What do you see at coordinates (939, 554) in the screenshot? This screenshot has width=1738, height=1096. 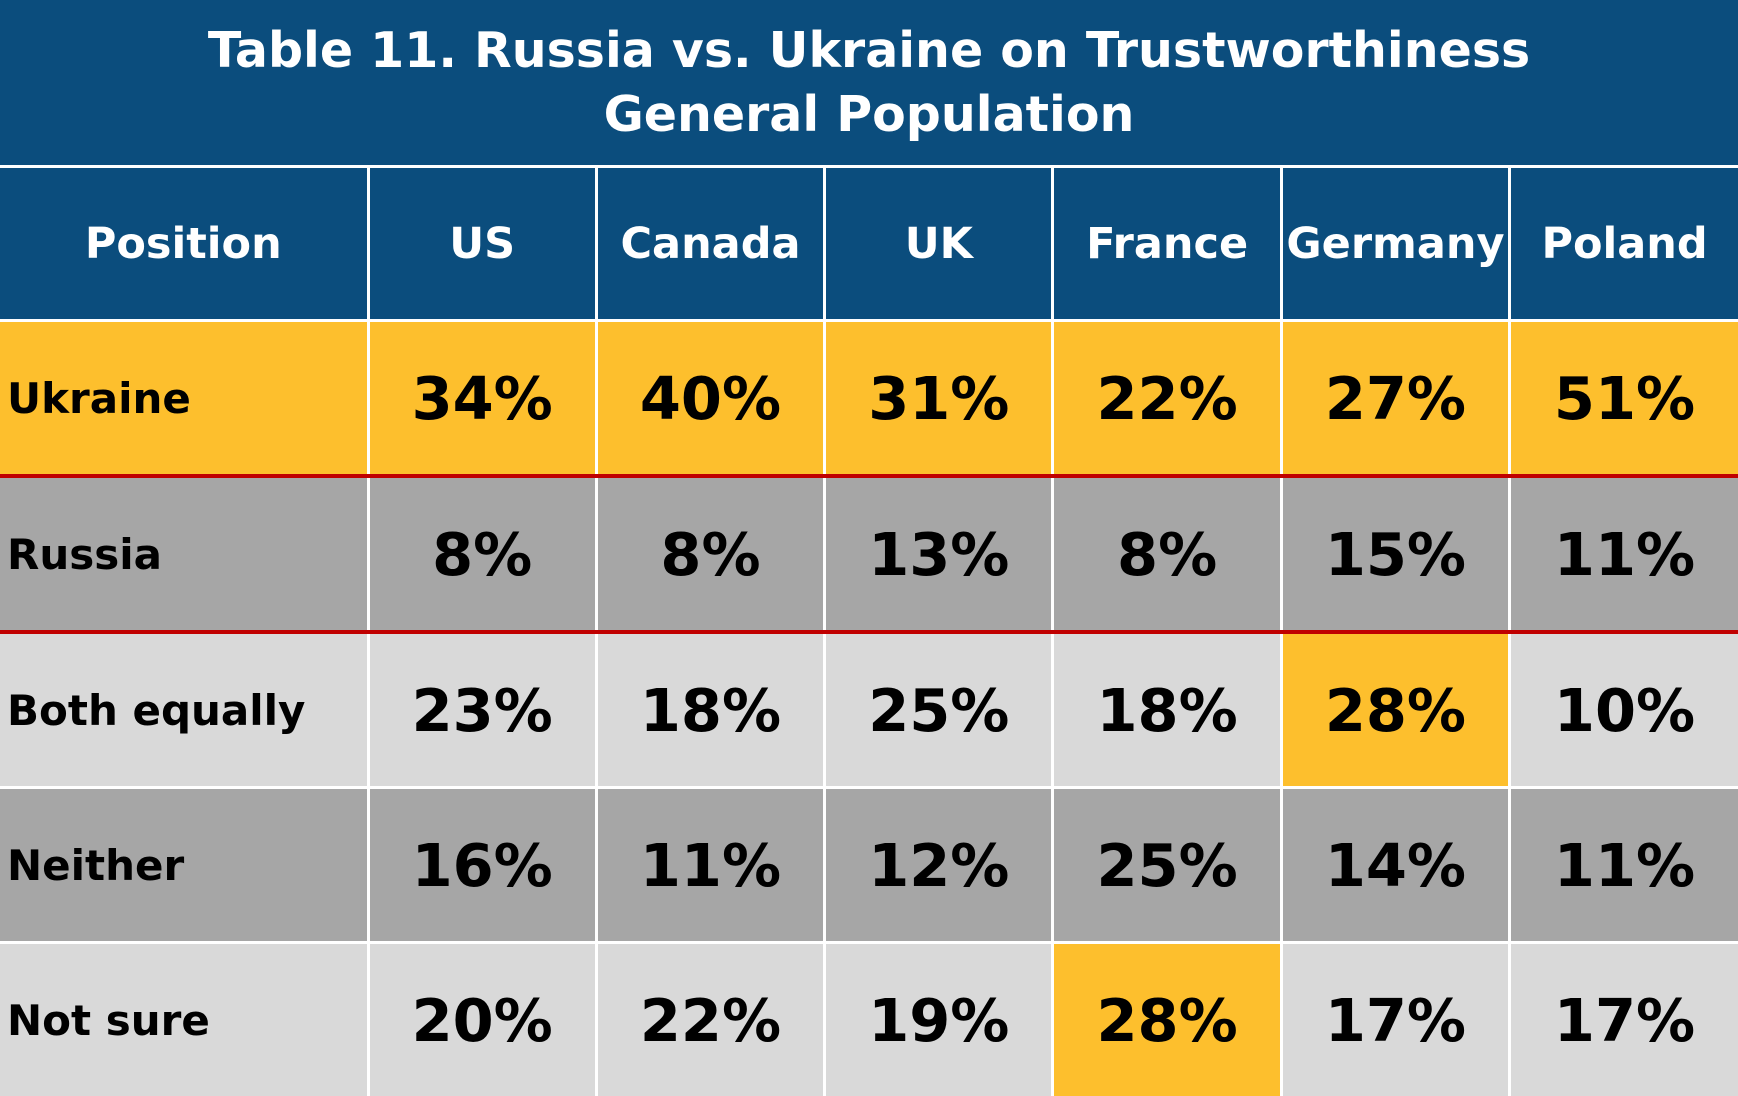 I see `cell-value: 13%` at bounding box center [939, 554].